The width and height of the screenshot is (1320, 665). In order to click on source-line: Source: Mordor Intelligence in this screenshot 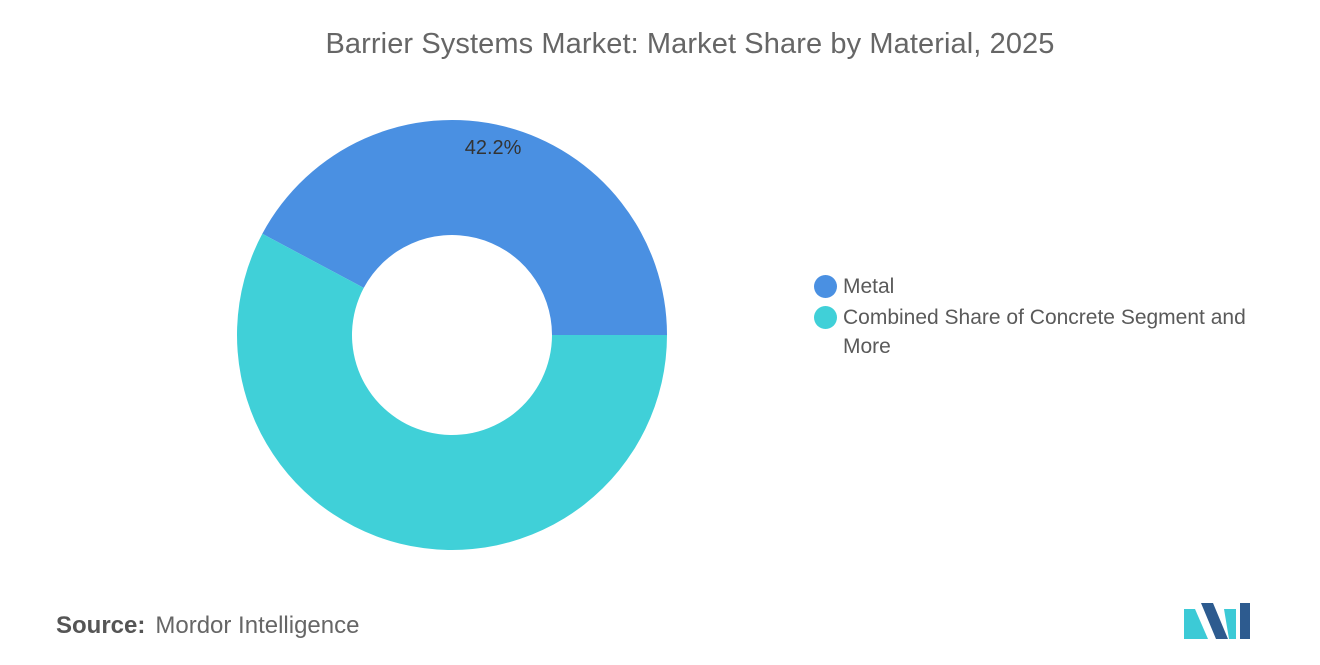, I will do `click(207, 626)`.